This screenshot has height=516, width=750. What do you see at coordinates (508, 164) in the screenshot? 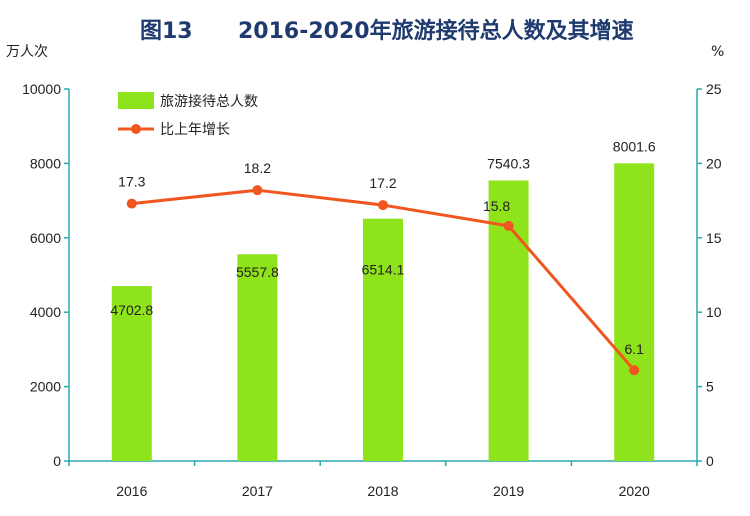
I see `bar-value-label: 7540.3` at bounding box center [508, 164].